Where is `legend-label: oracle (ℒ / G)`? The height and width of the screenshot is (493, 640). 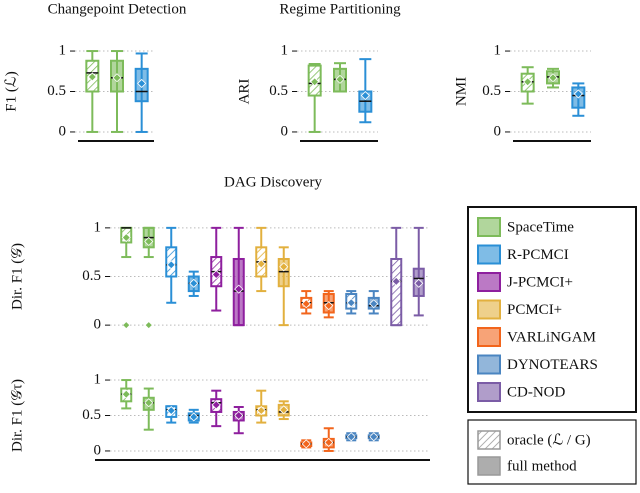
legend-label: oracle (ℒ / G) is located at coordinates (549, 440).